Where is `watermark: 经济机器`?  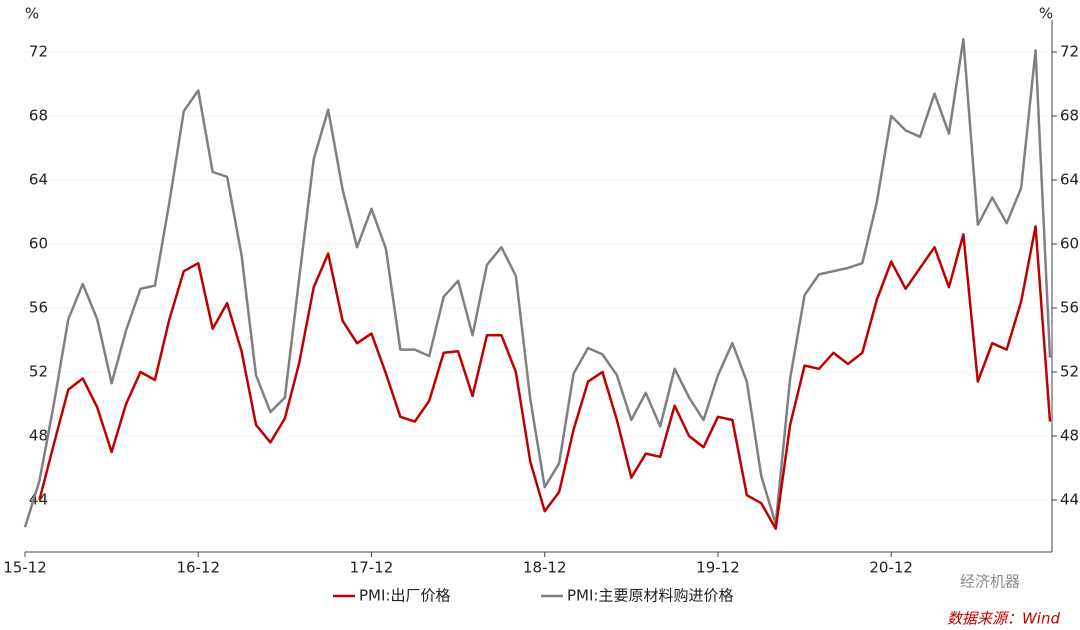
watermark: 经济机器 is located at coordinates (990, 582).